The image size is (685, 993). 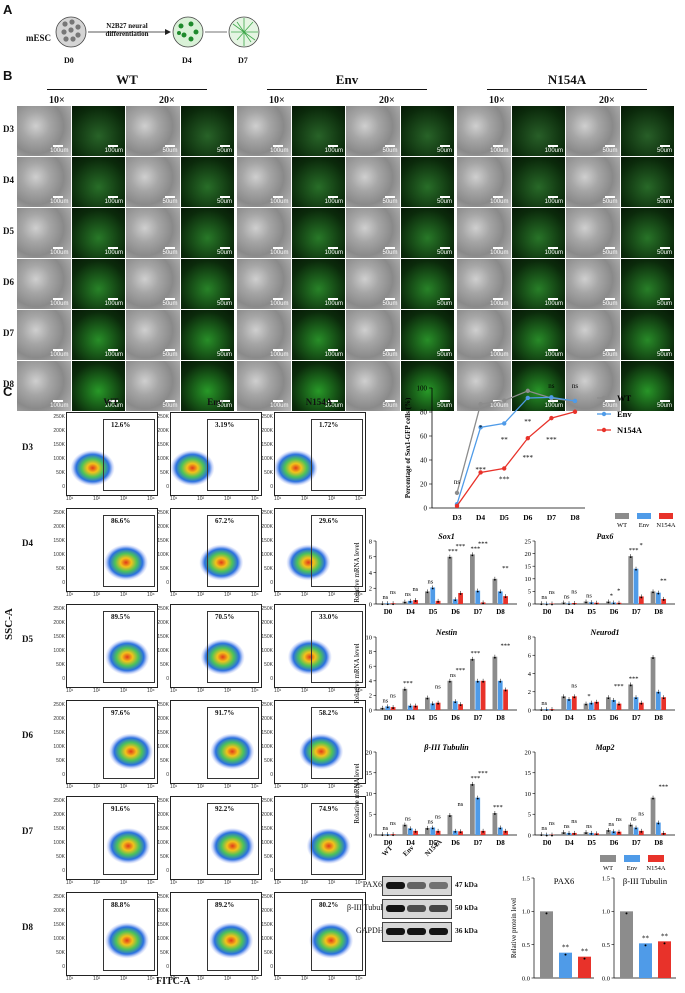 What do you see at coordinates (267, 801) in the screenshot?
I see `y-tick-label: 250K` at bounding box center [267, 801].